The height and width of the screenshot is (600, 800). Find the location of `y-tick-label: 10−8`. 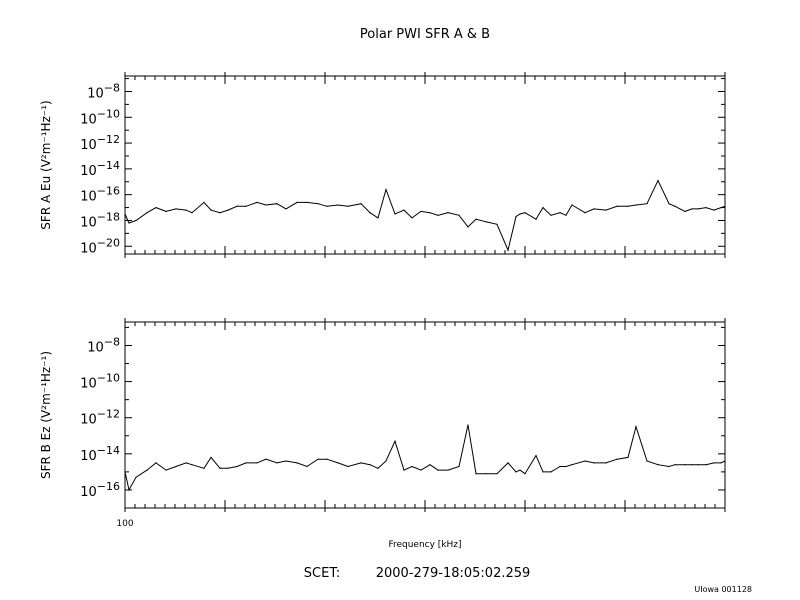

y-tick-label: 10−8 is located at coordinates (103, 345).